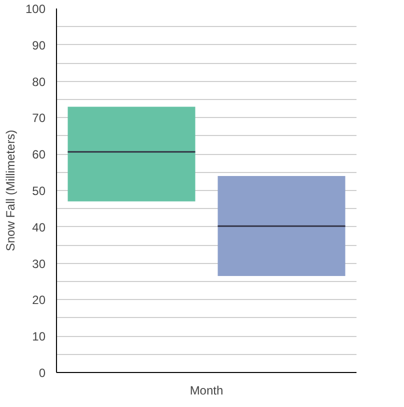 This screenshot has width=404, height=407. I want to click on y-tick-label: 80, so click(39, 81).